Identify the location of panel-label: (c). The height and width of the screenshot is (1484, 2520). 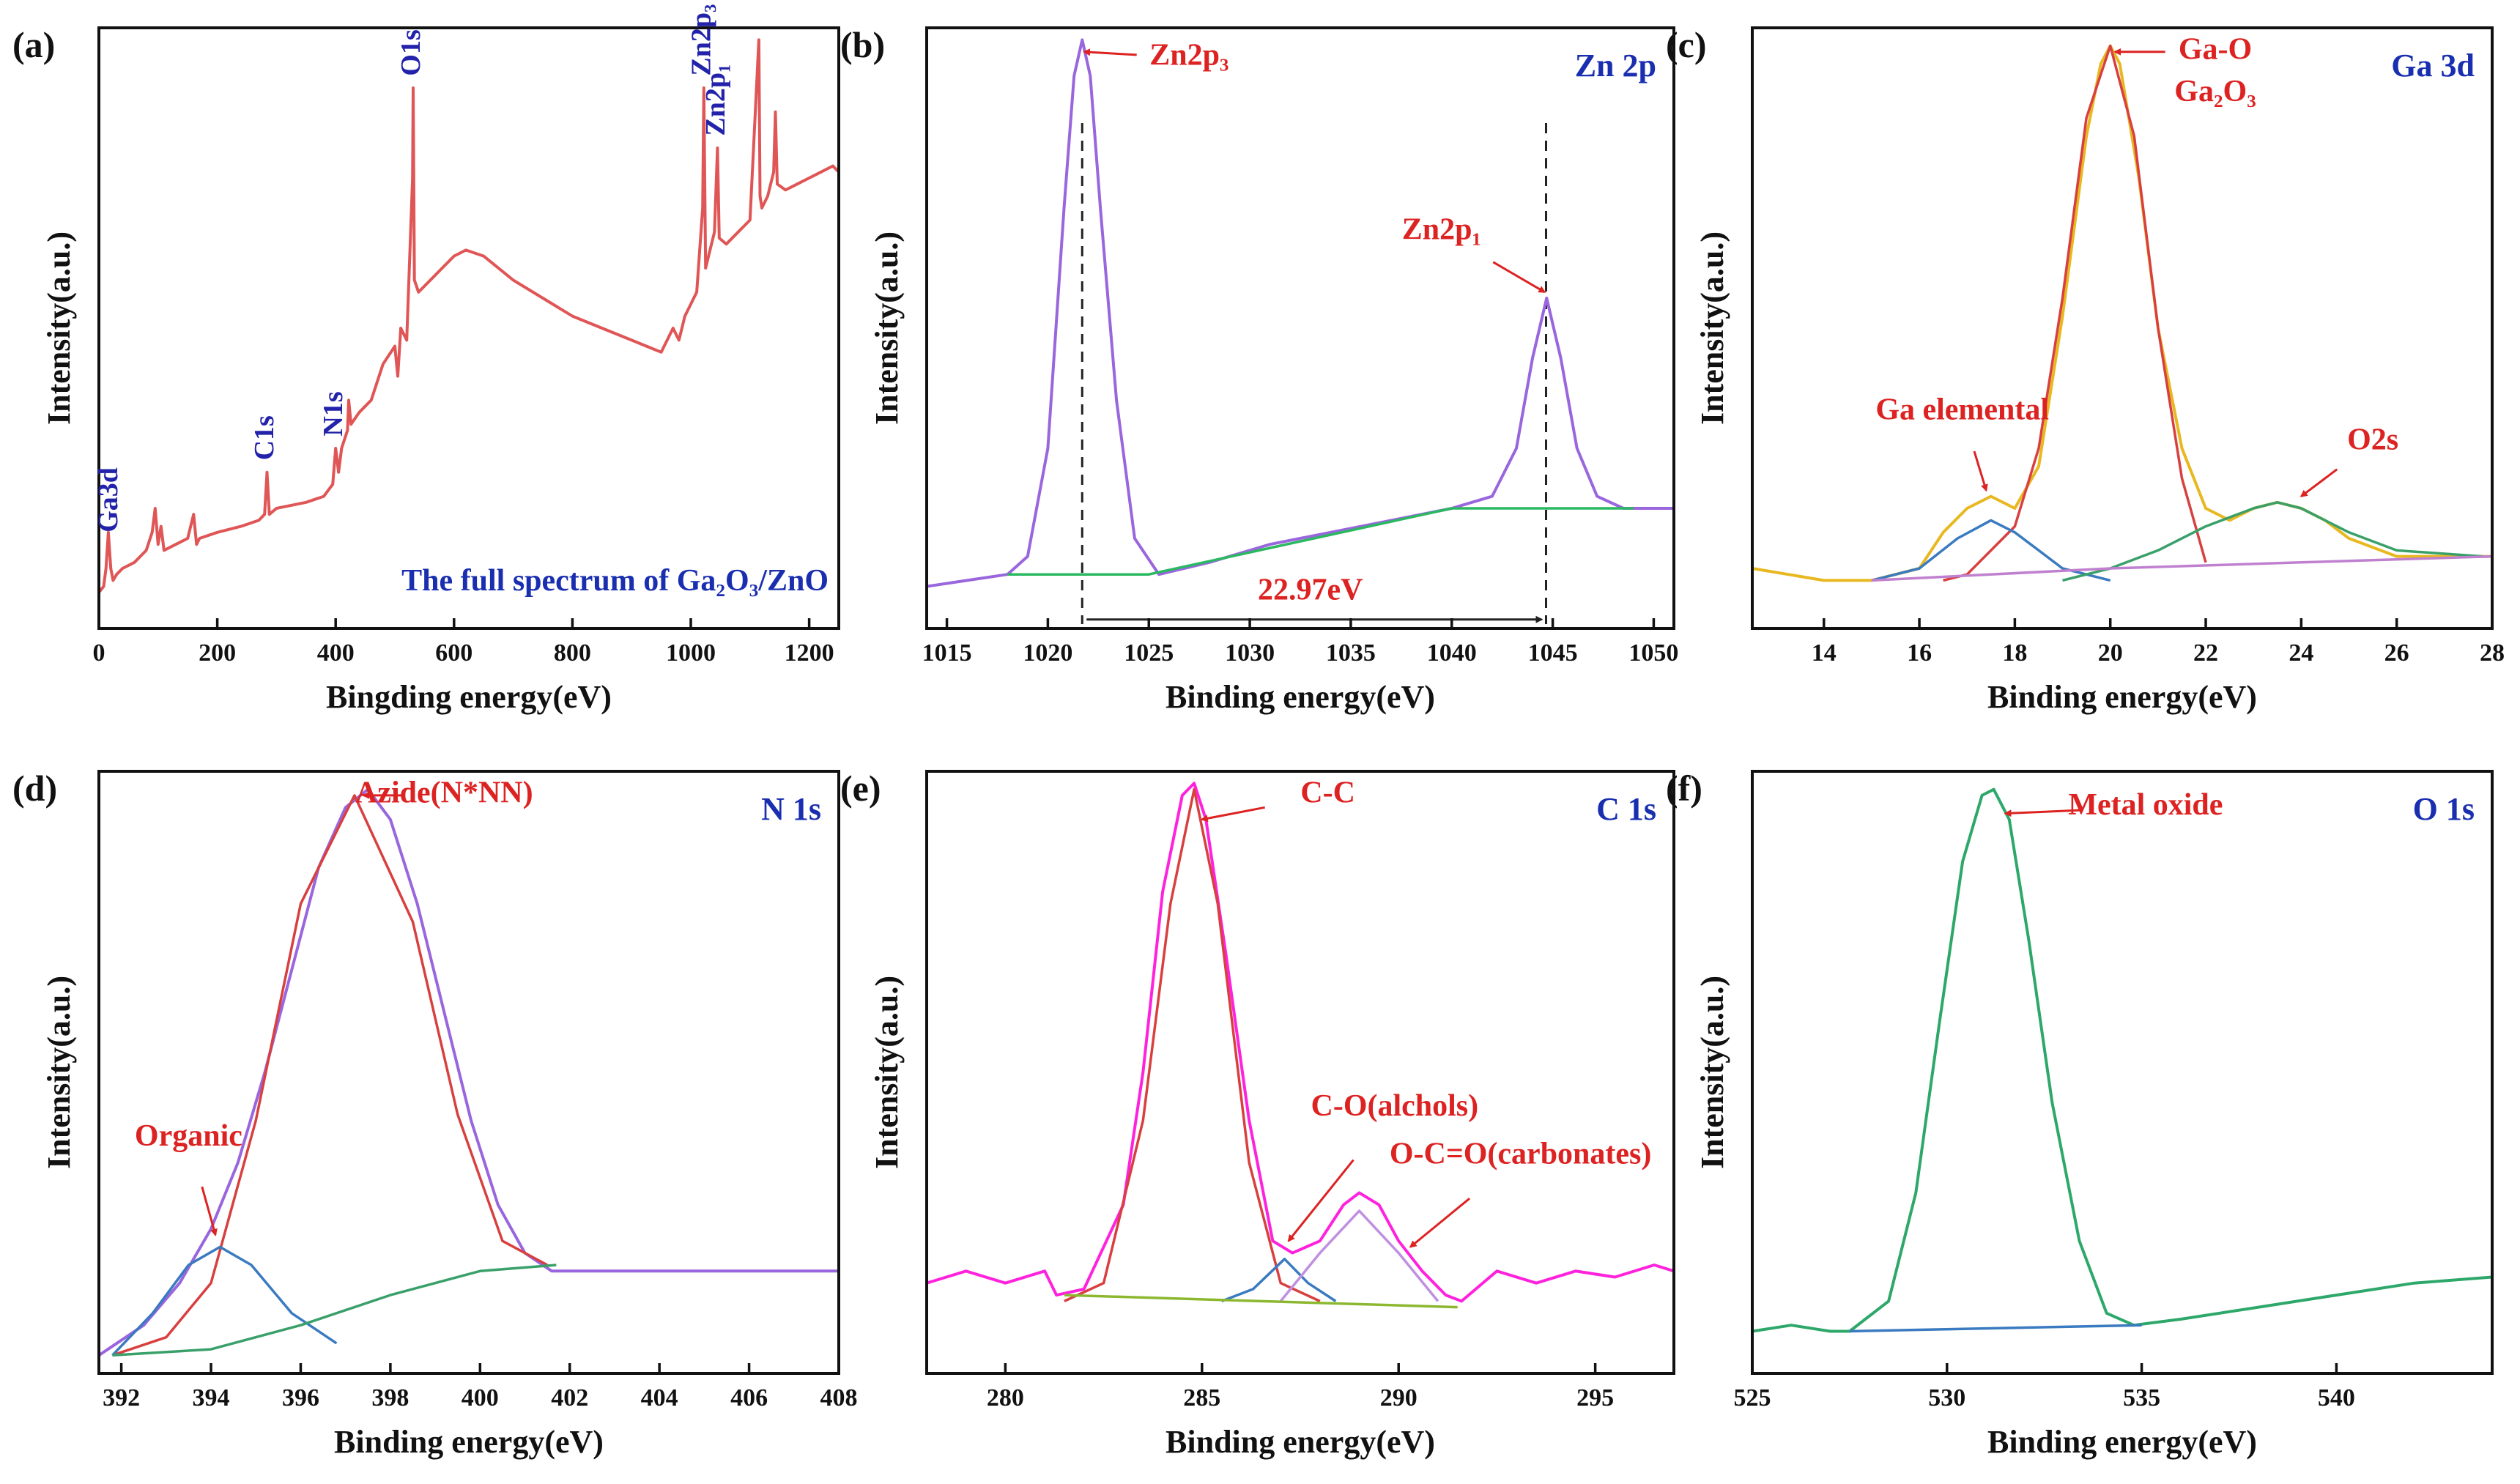
(1686, 44).